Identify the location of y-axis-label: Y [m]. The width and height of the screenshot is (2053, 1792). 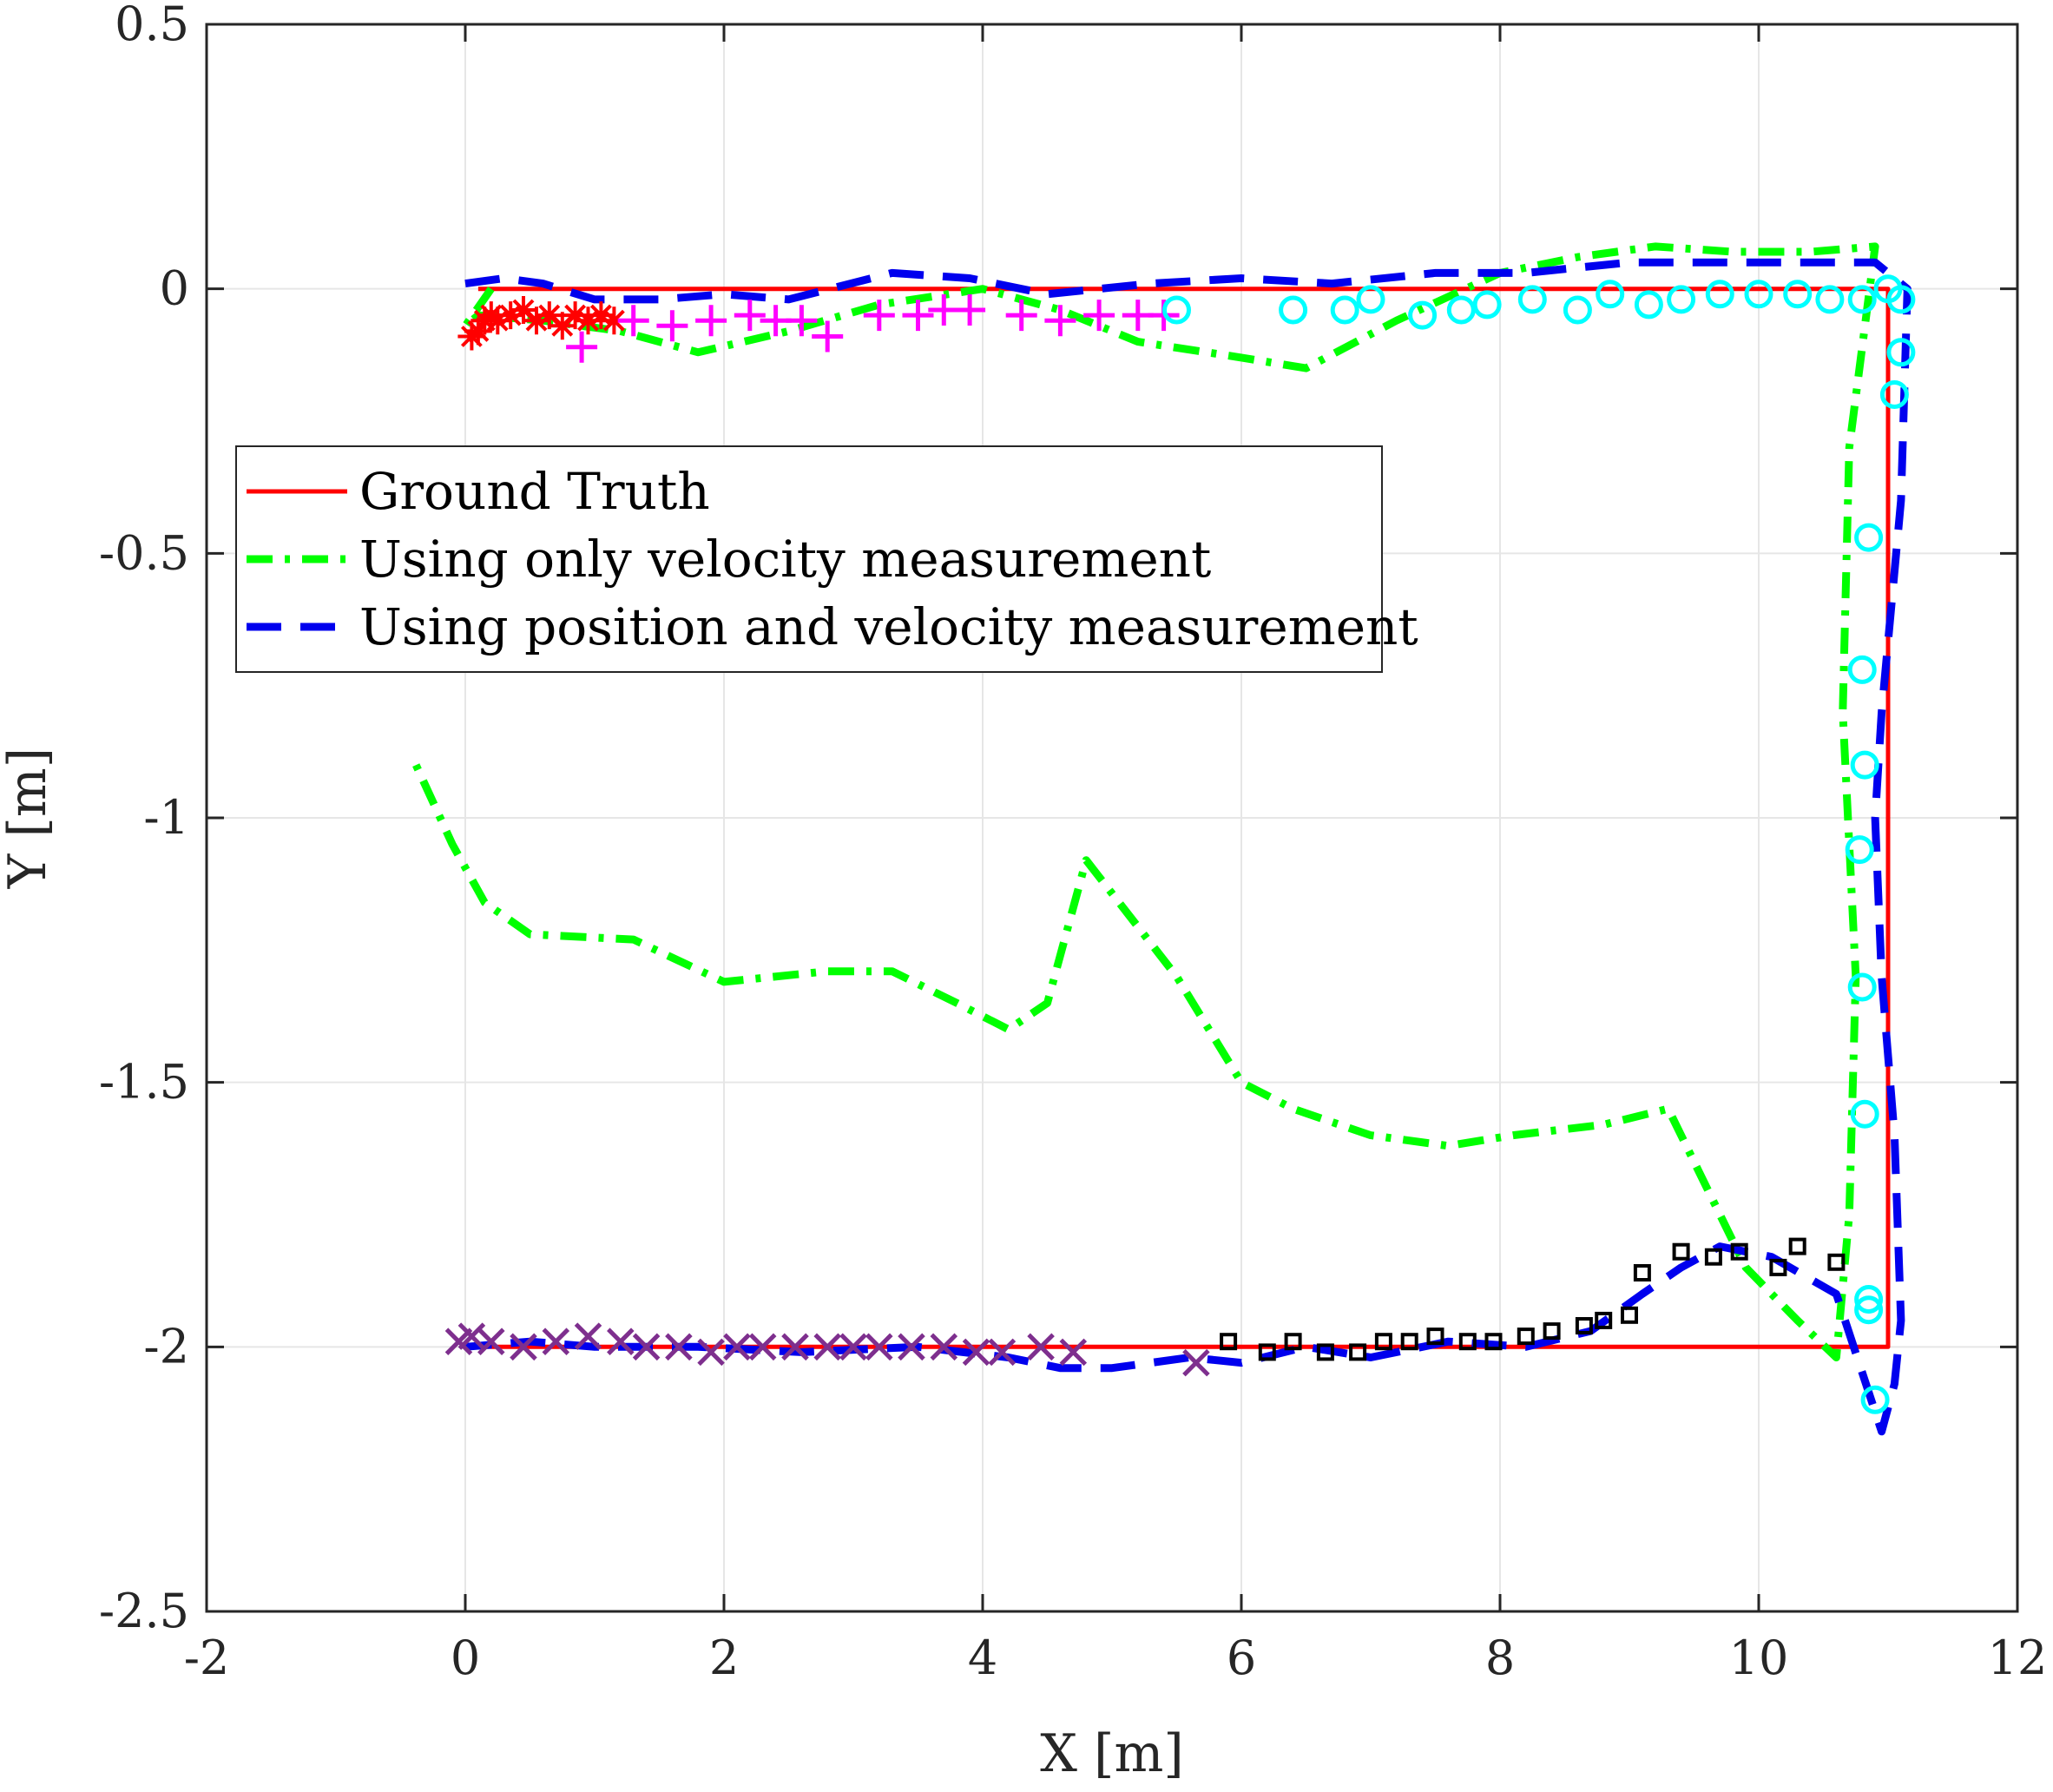
(29, 818).